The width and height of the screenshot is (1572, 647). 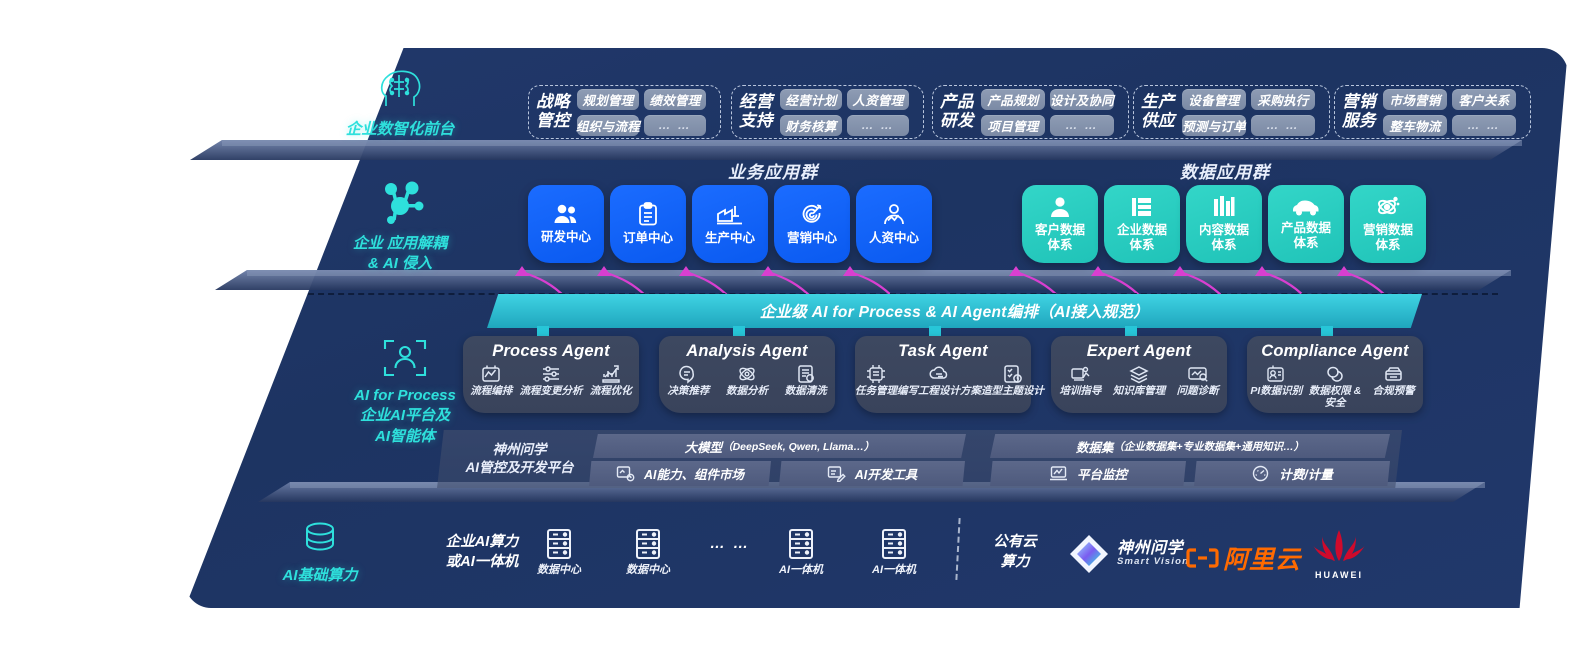 I want to click on app-card-label: 研发中心, so click(x=565, y=237).